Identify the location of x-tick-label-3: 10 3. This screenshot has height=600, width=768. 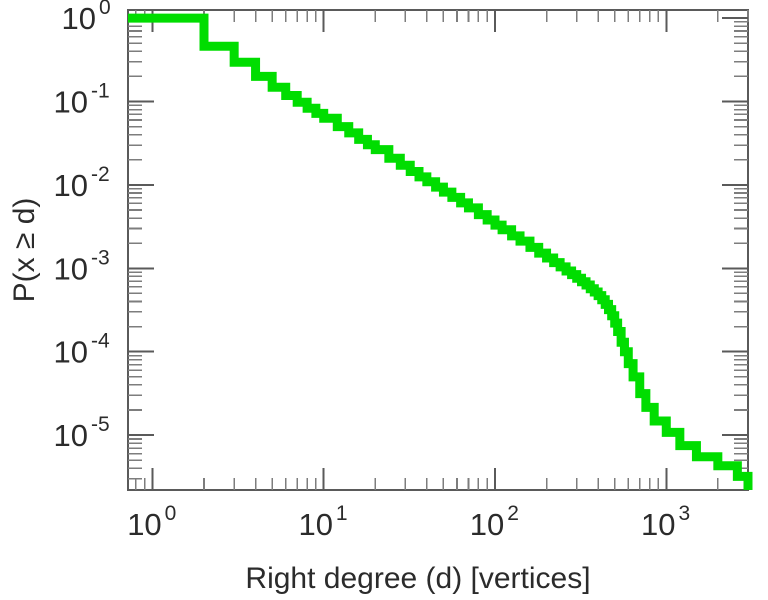
(665, 522).